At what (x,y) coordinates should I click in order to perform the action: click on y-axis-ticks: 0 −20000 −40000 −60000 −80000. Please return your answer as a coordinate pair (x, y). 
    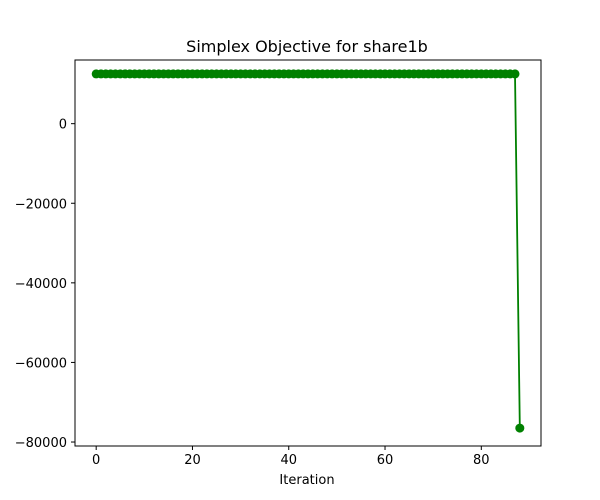
    Looking at the image, I should click on (45, 284).